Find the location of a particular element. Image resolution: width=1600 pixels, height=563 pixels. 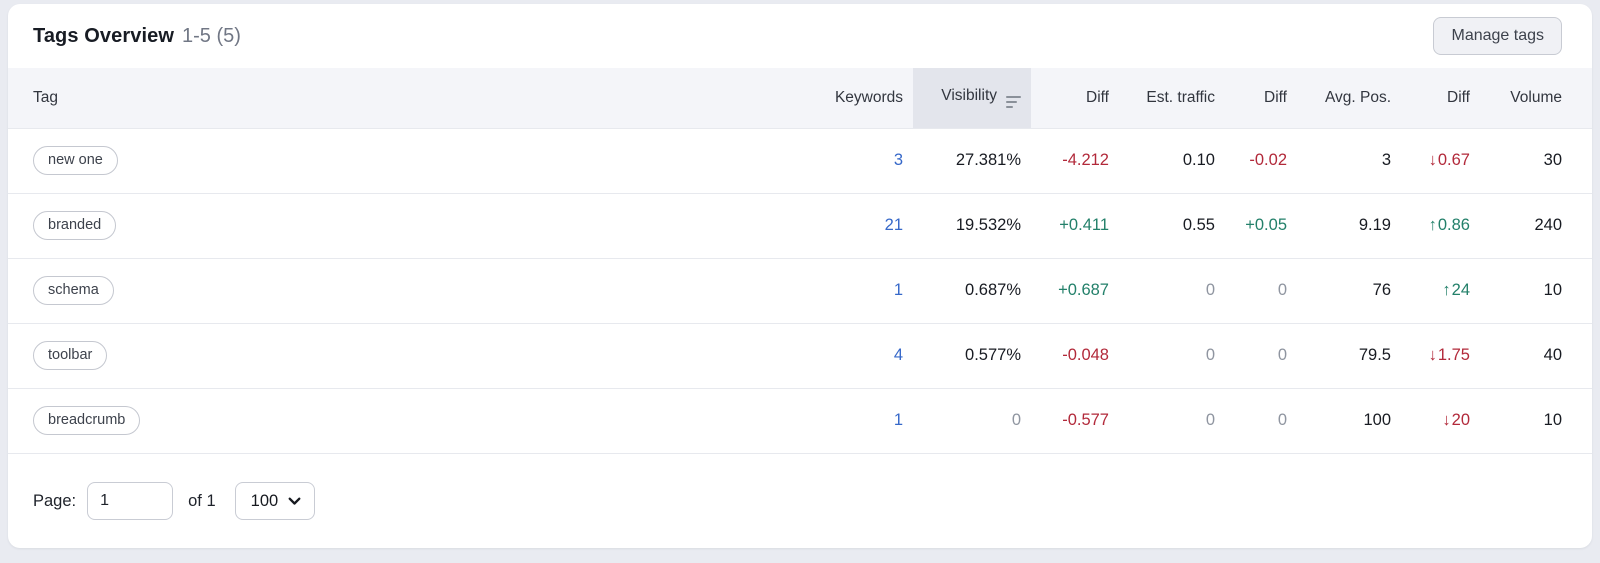

pos-diff-value: ↑24 is located at coordinates (1440, 290).